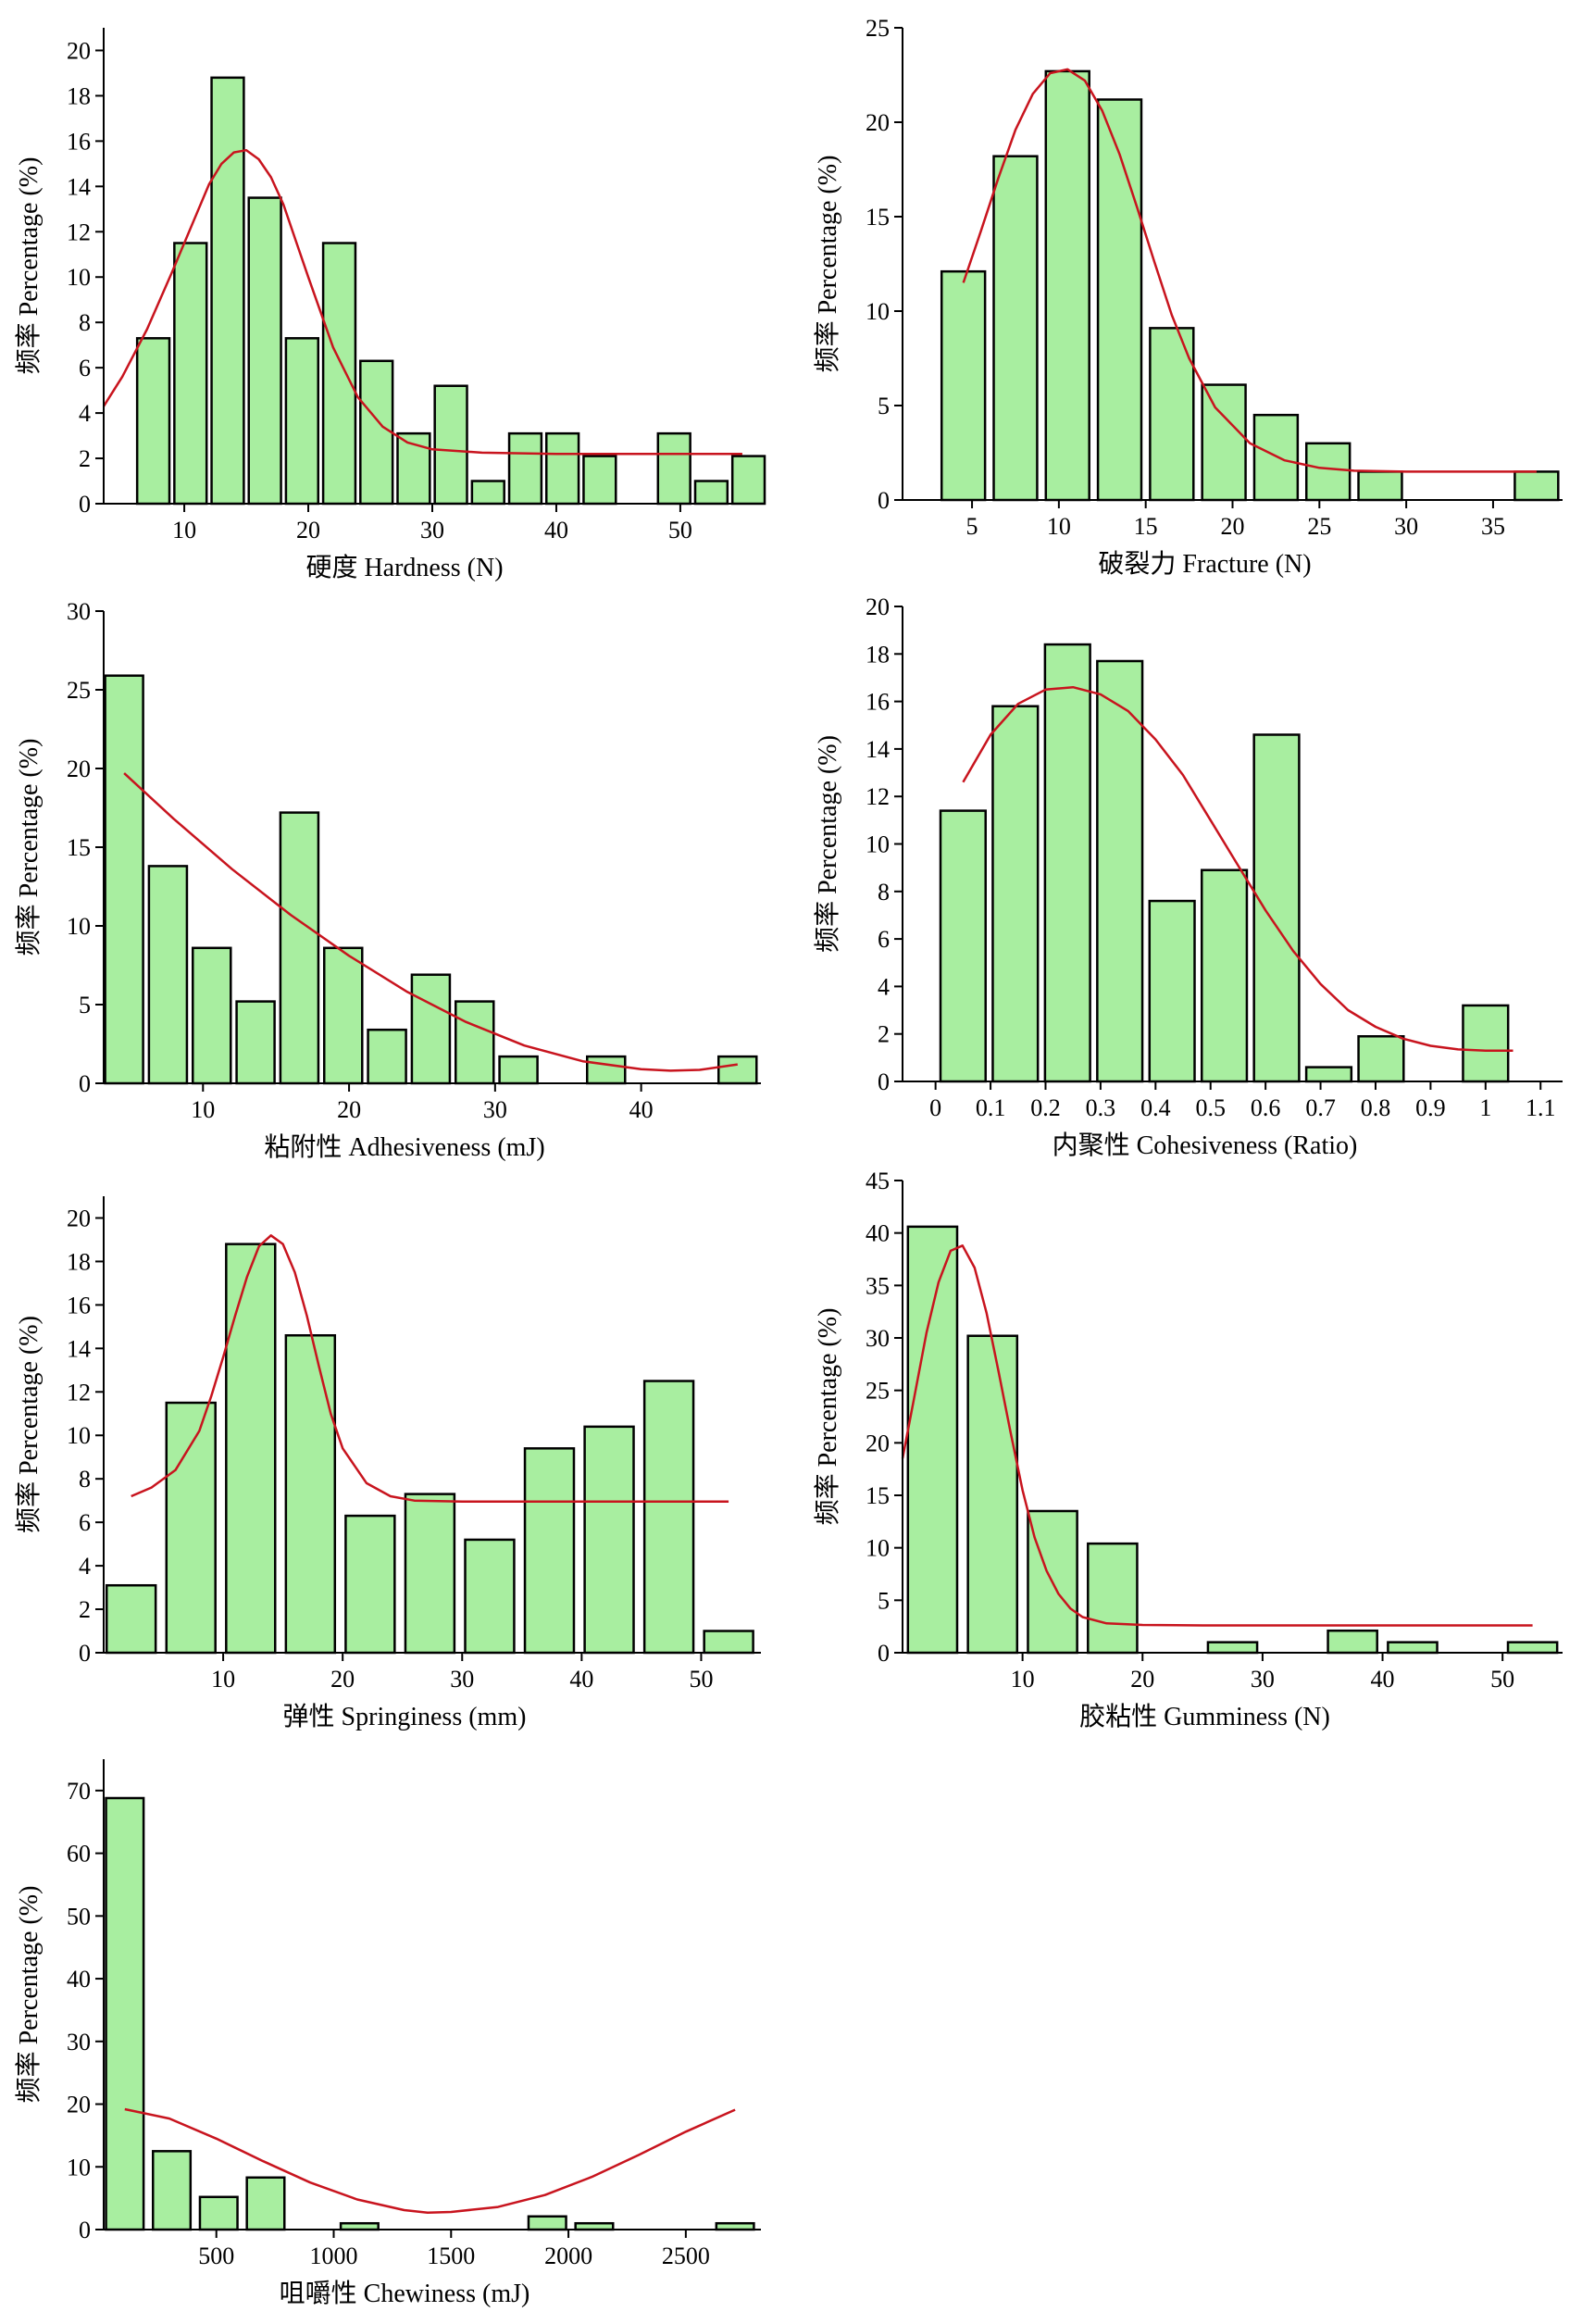  What do you see at coordinates (991, 1107) in the screenshot?
I see `x-tick-label: 0.1` at bounding box center [991, 1107].